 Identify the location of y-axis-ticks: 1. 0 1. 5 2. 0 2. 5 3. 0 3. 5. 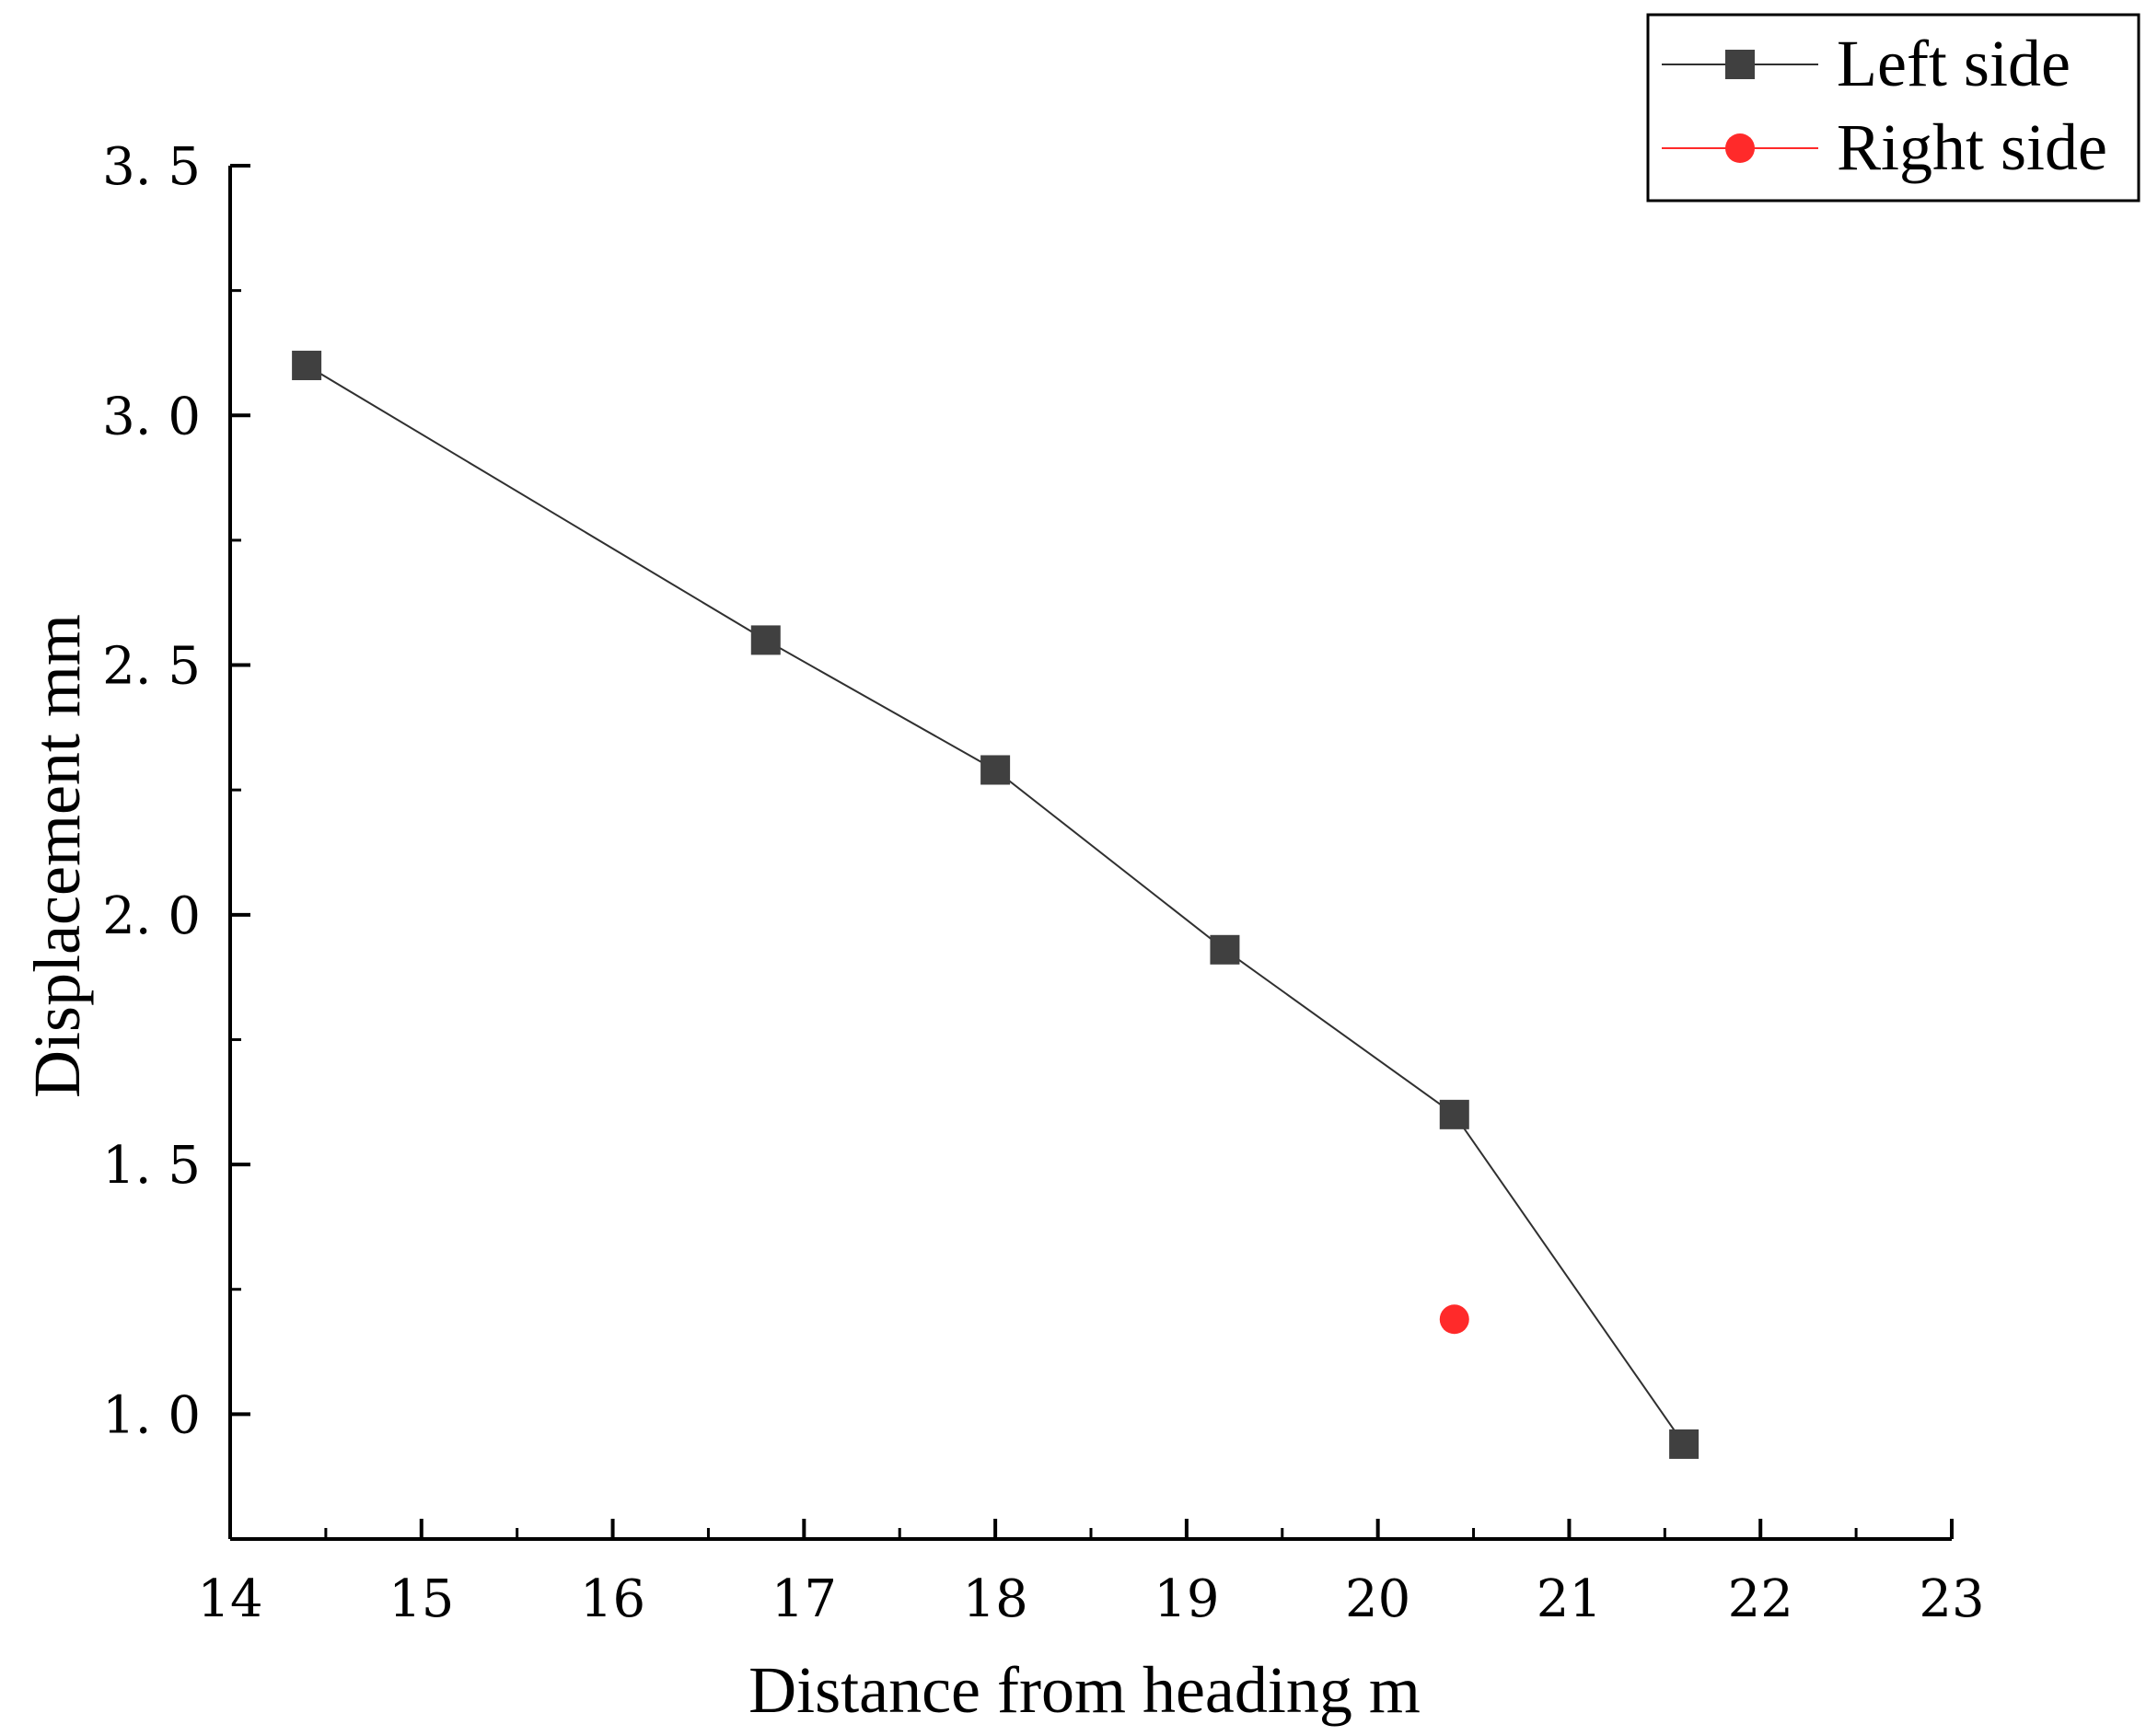
(176, 791).